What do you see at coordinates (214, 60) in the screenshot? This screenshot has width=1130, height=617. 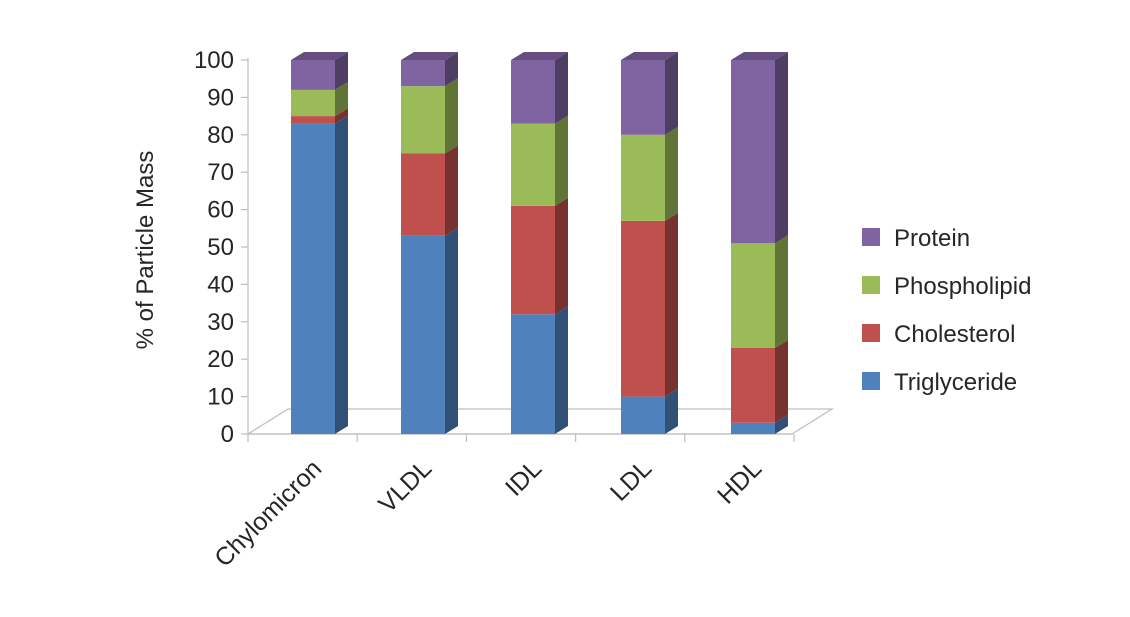 I see `y-tick-label: 100` at bounding box center [214, 60].